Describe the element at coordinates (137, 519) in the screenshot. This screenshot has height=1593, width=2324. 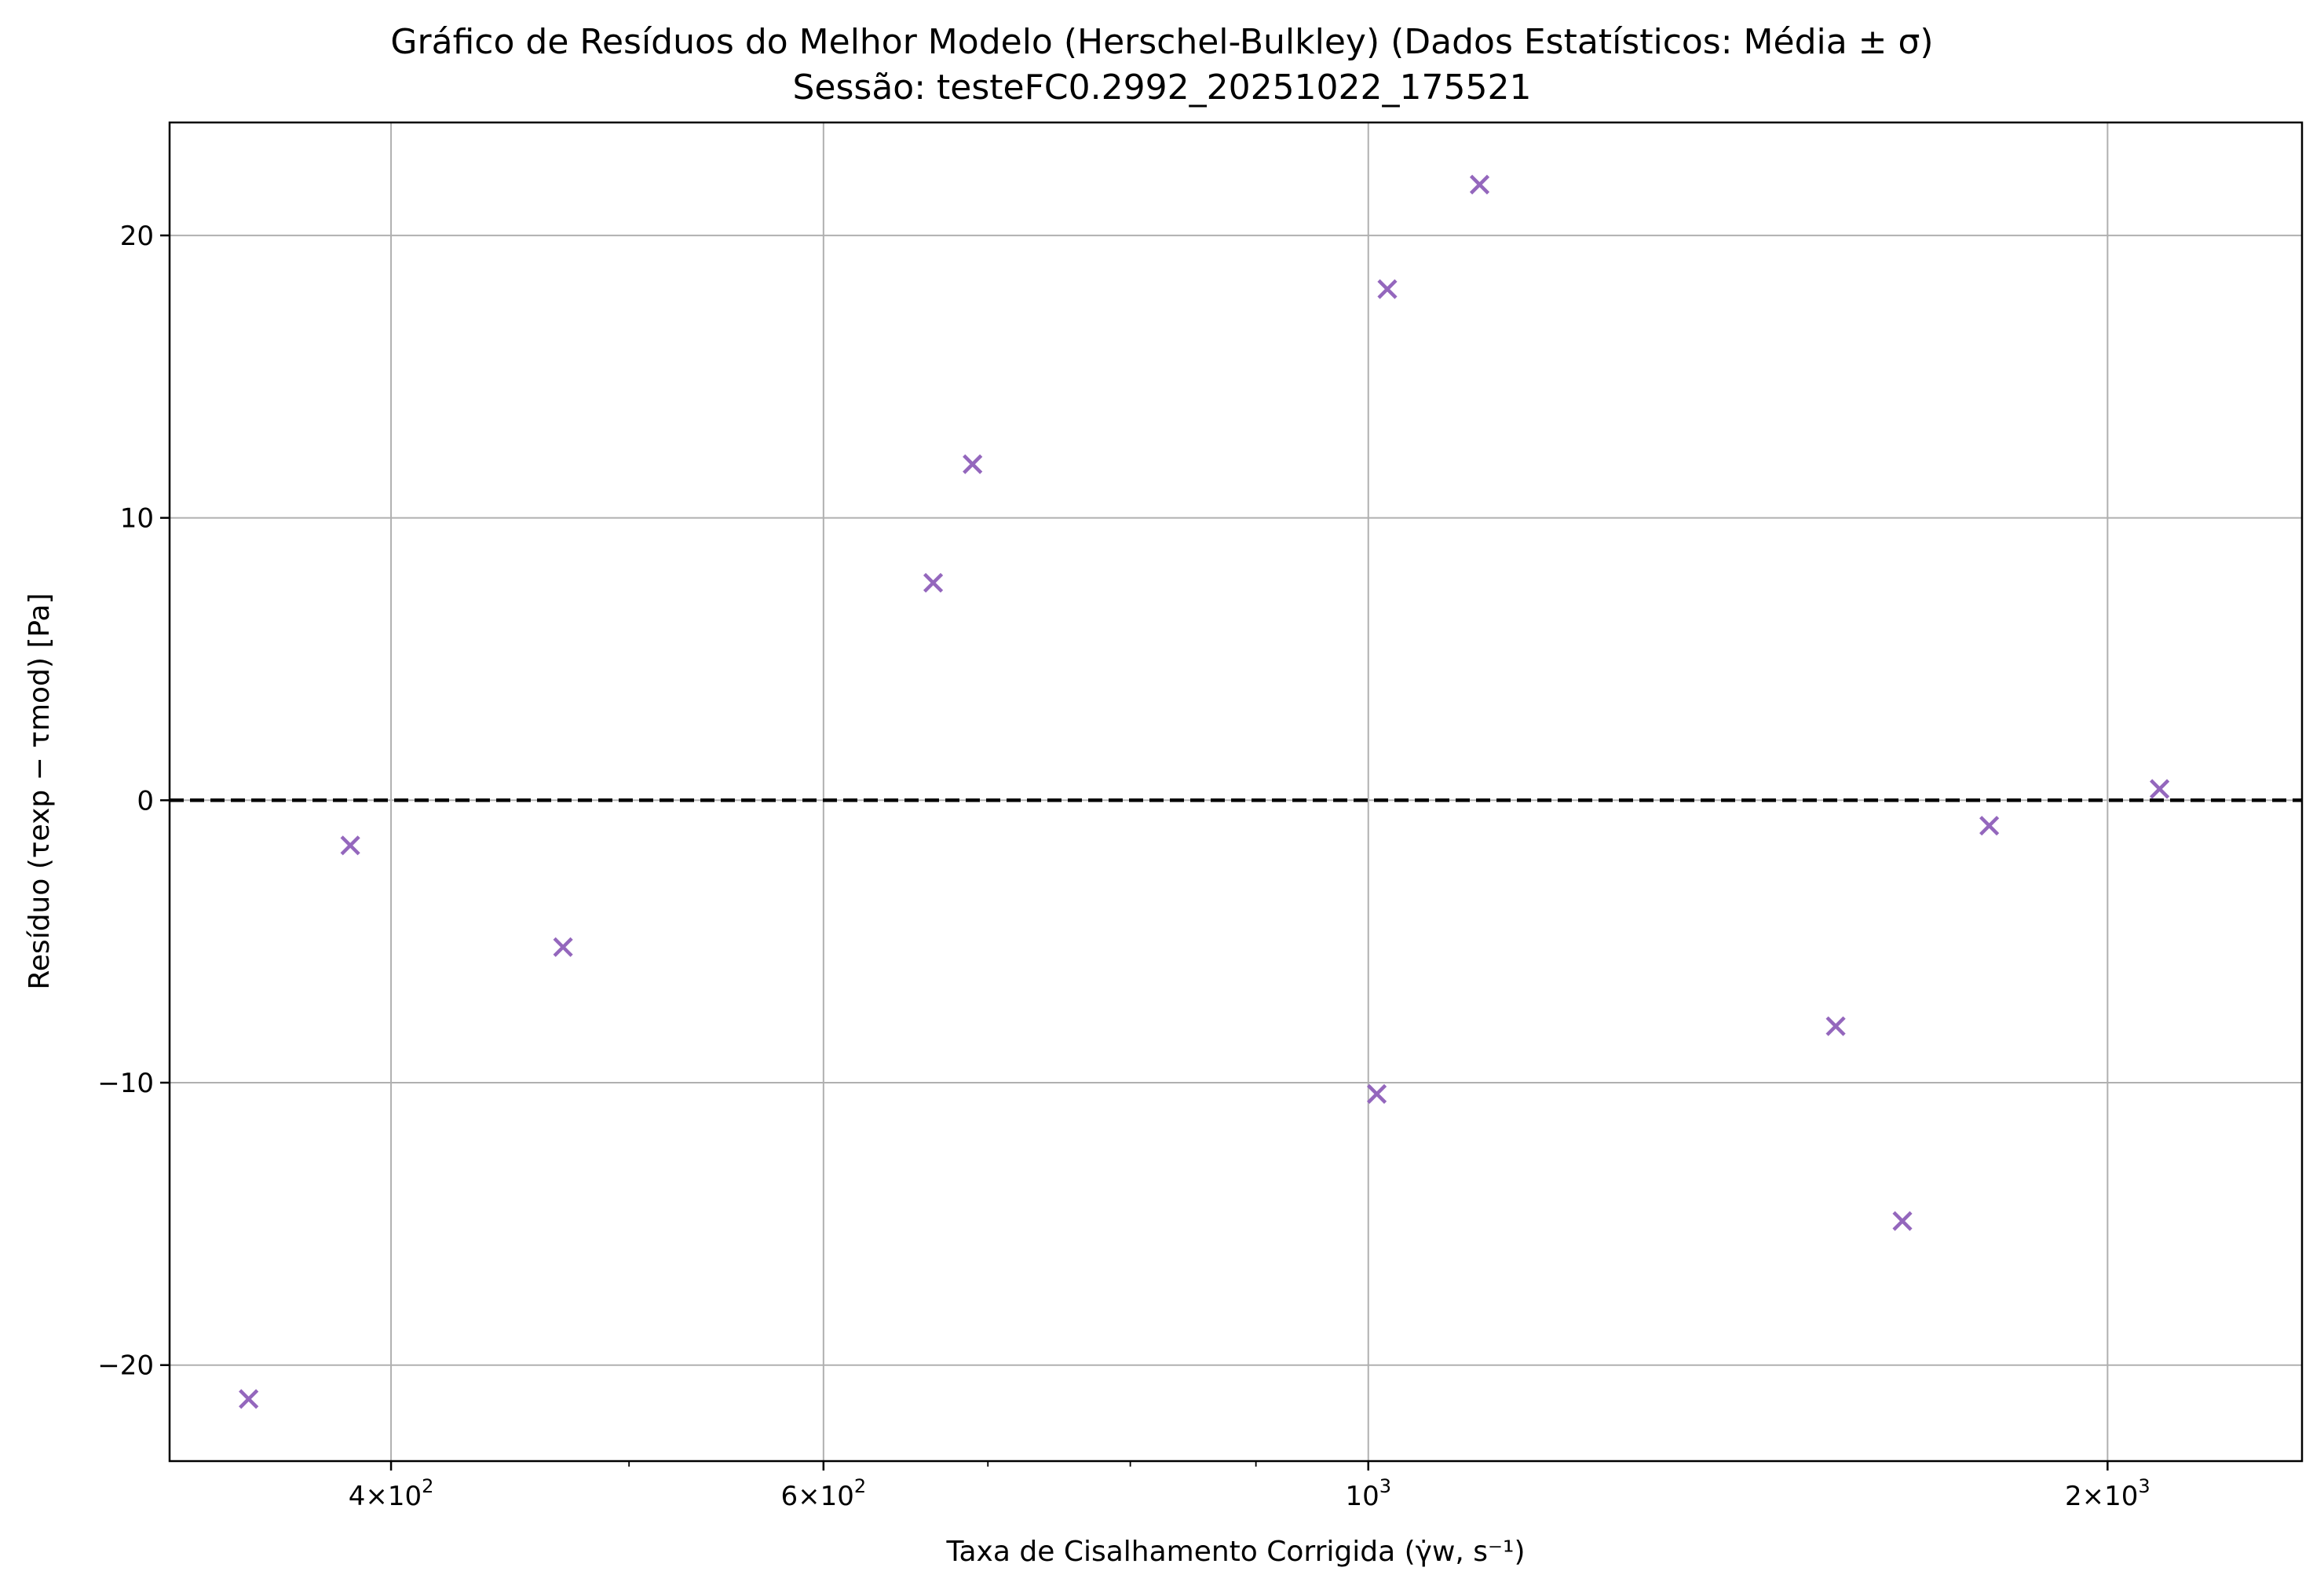
I see `y-tick-label: 10` at that location.